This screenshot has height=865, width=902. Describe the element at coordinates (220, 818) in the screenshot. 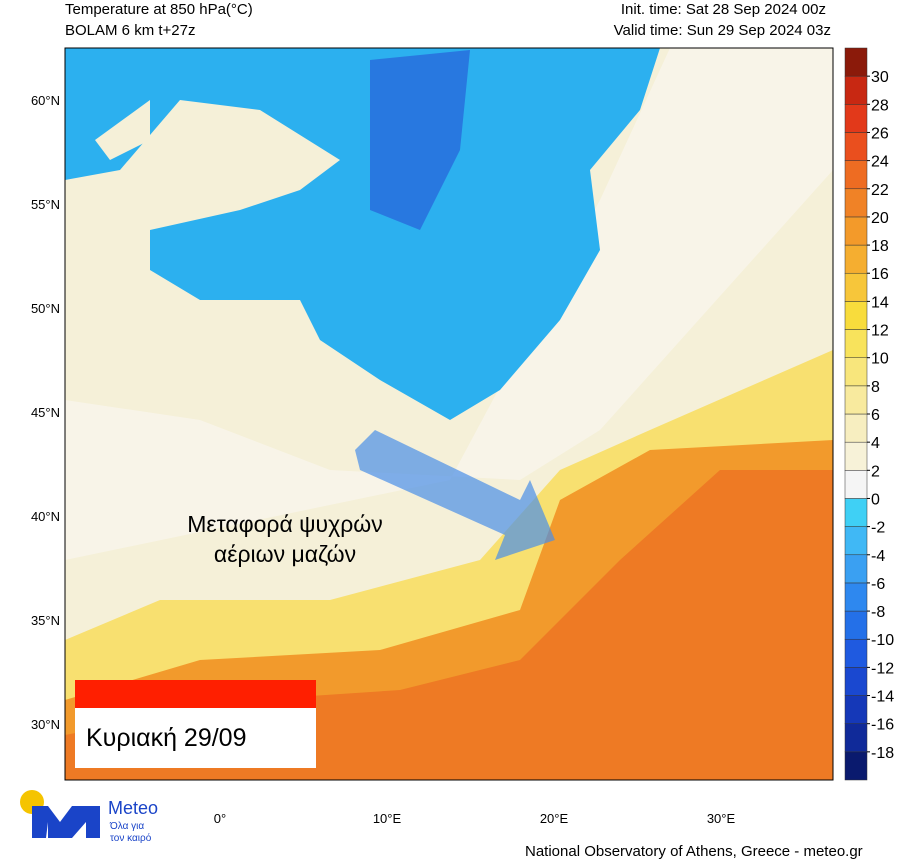

I see `lon-label: 0°` at that location.